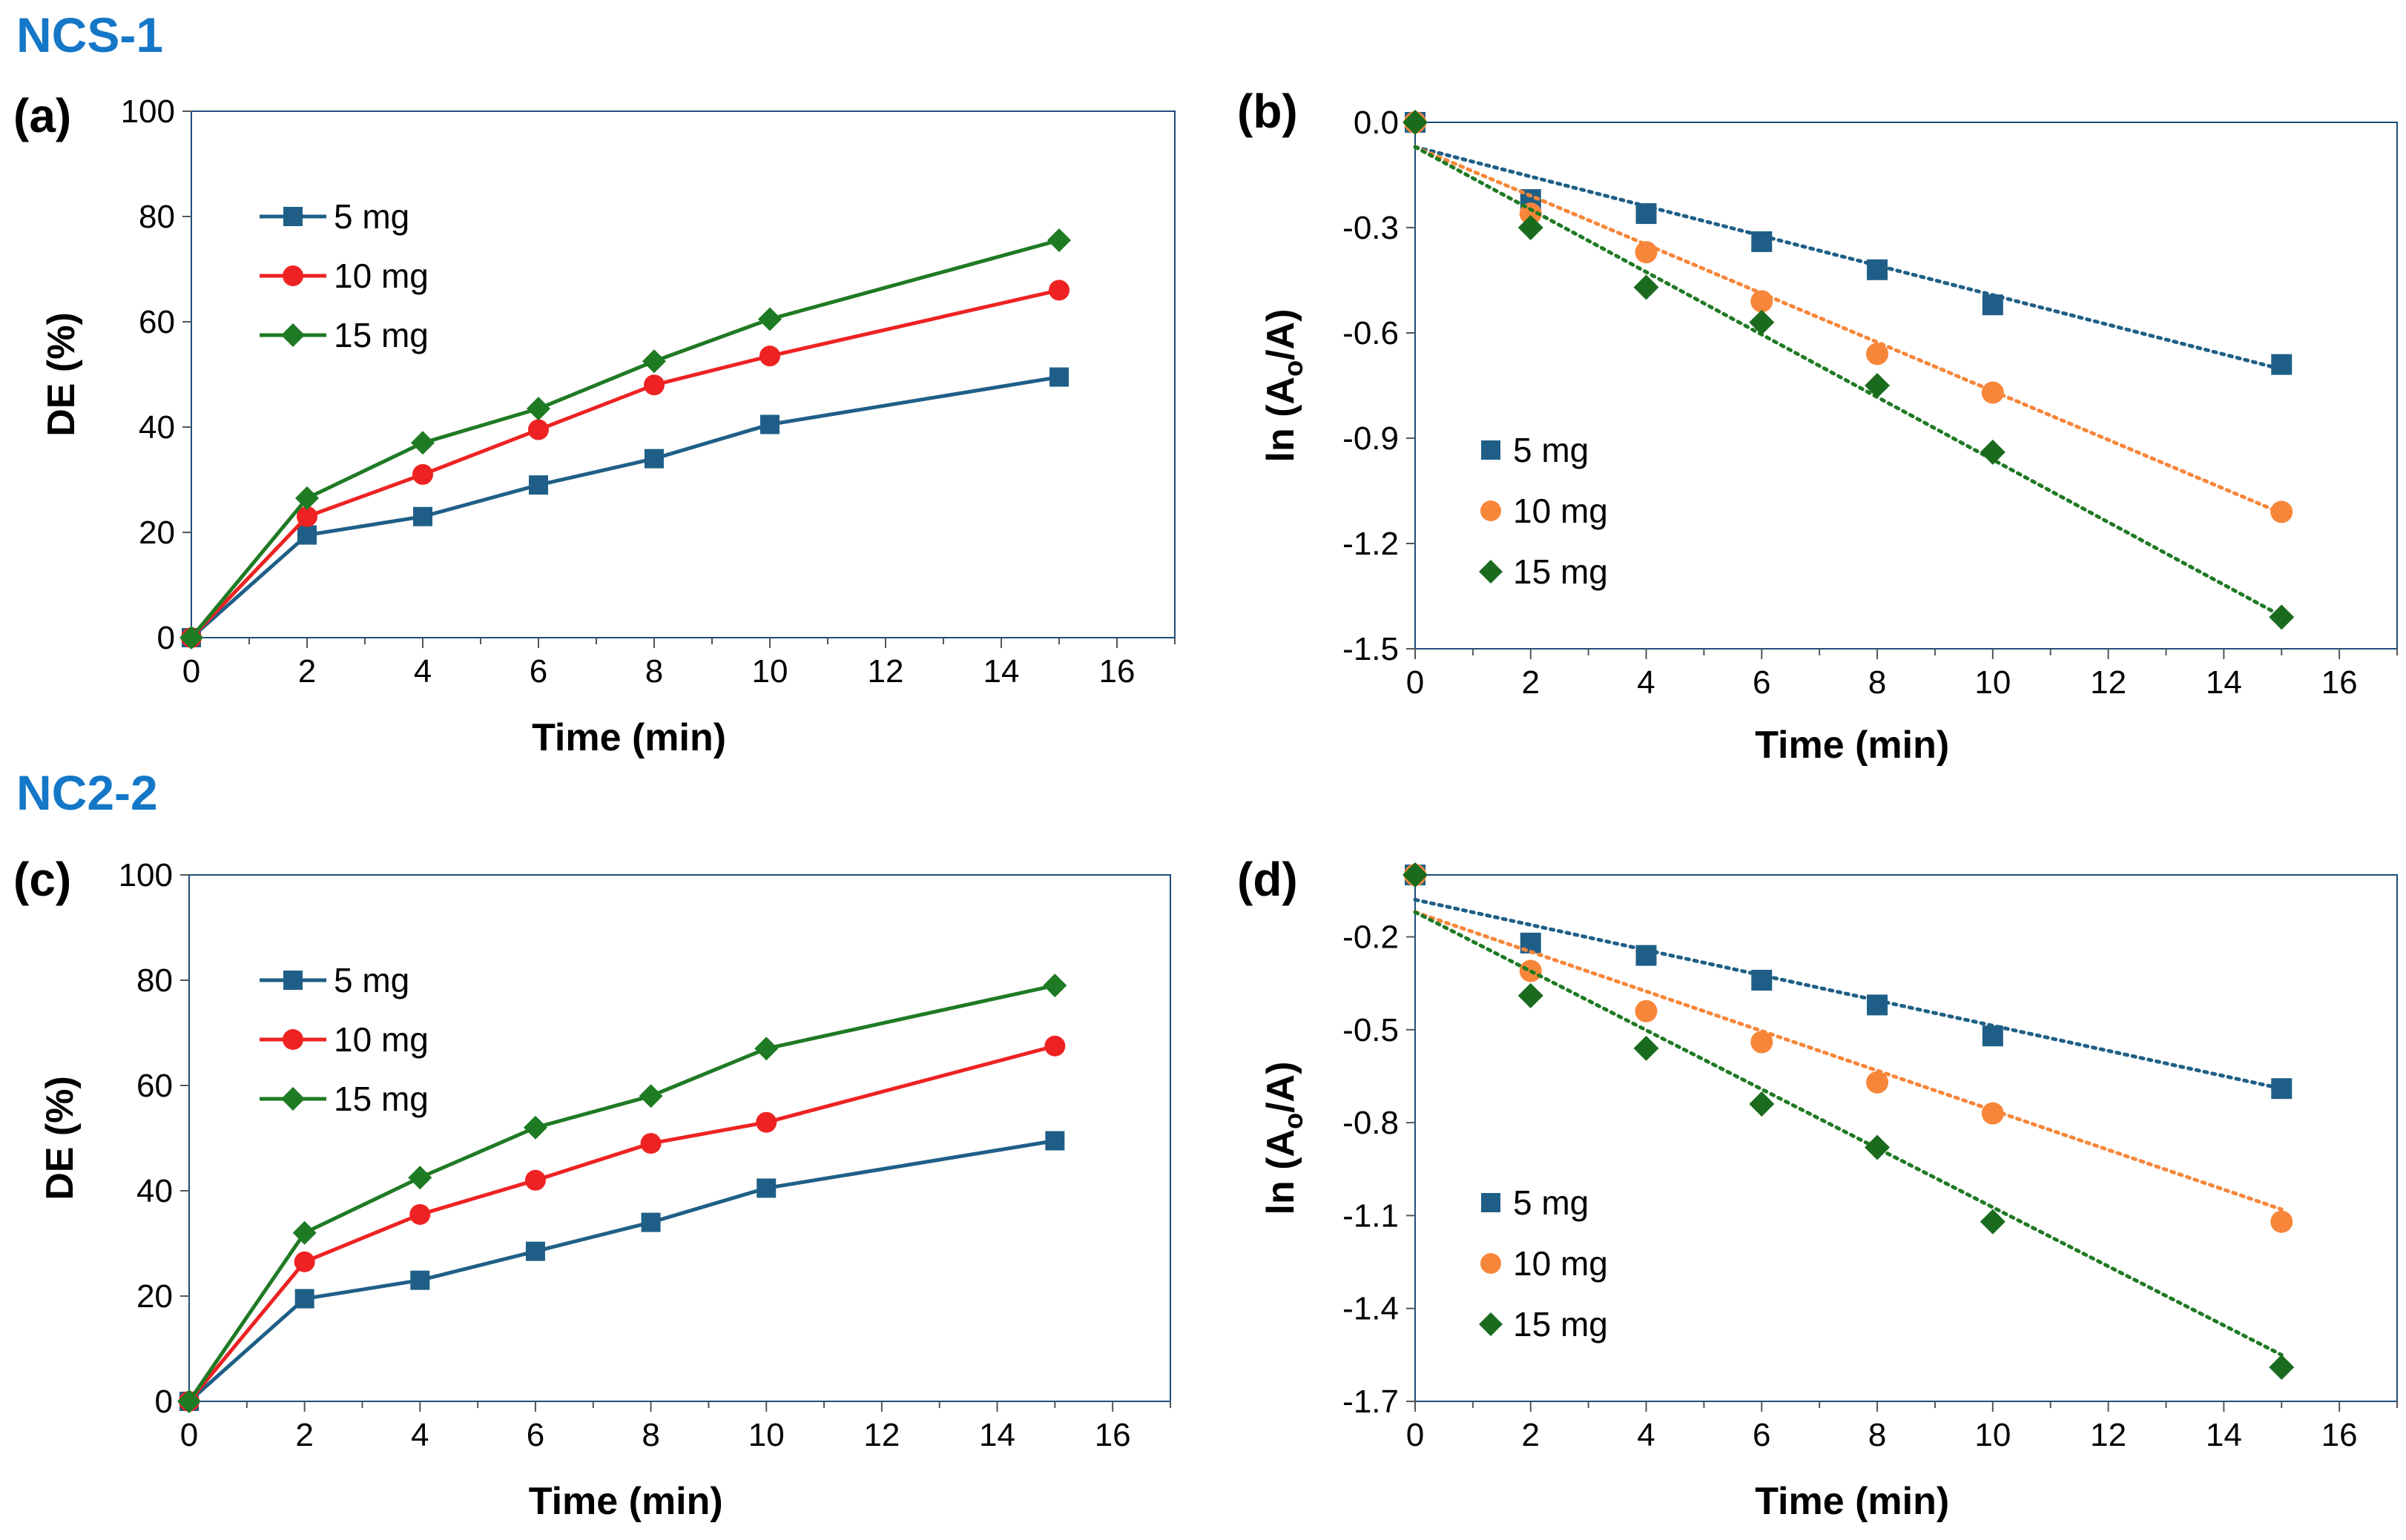  I want to click on legend-label-5-mg: 5 mg, so click(371, 980).